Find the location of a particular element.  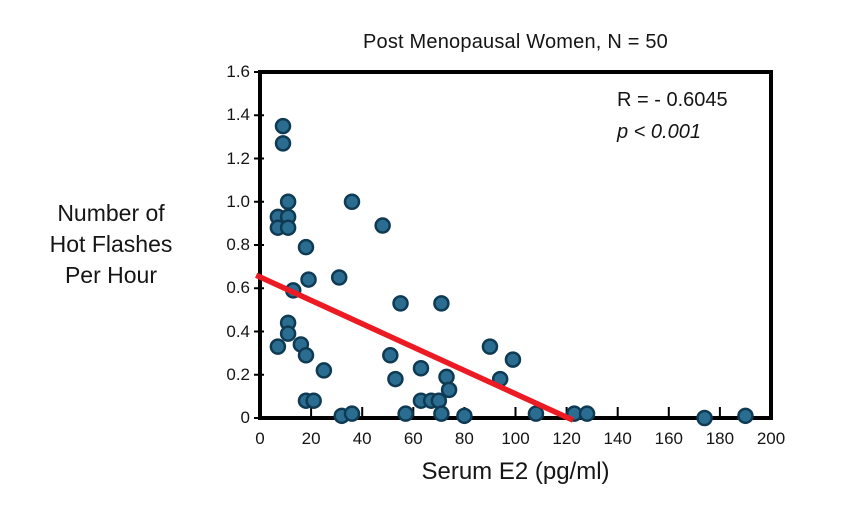

x-axis-title: Serum E2 (pg/ml) is located at coordinates (515, 471).